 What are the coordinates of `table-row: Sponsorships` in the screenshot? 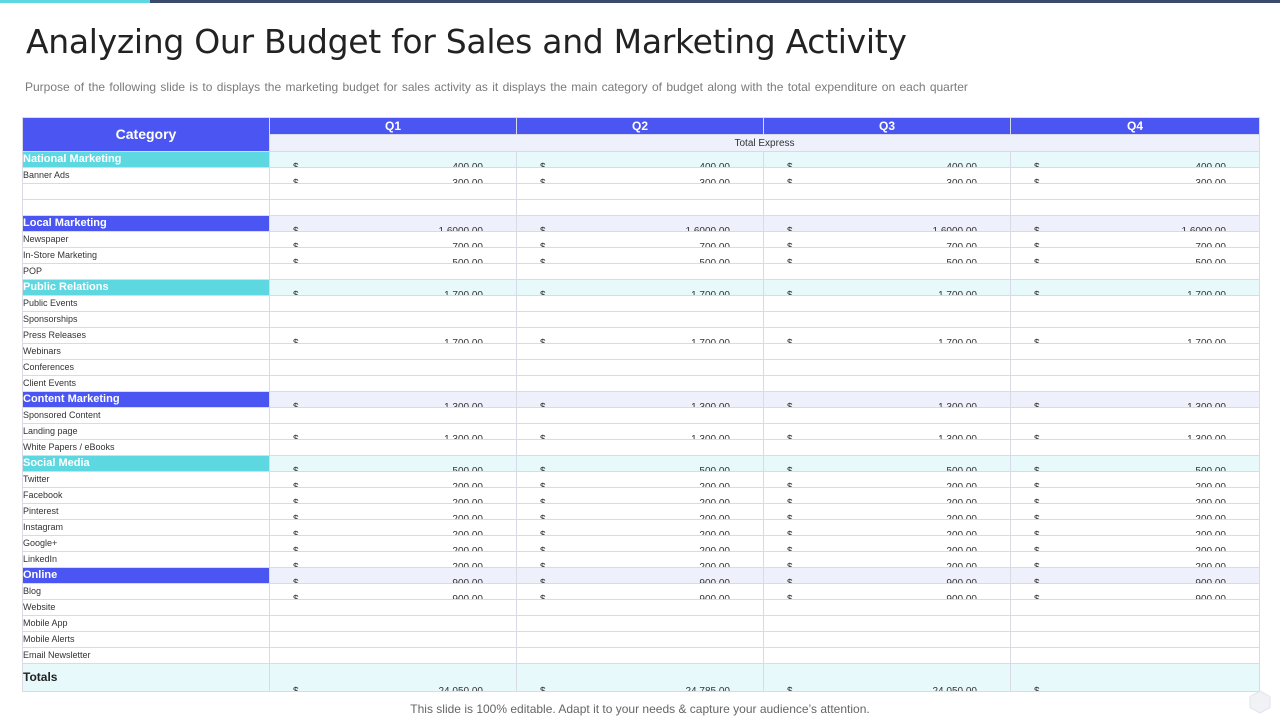 It's located at (641, 319).